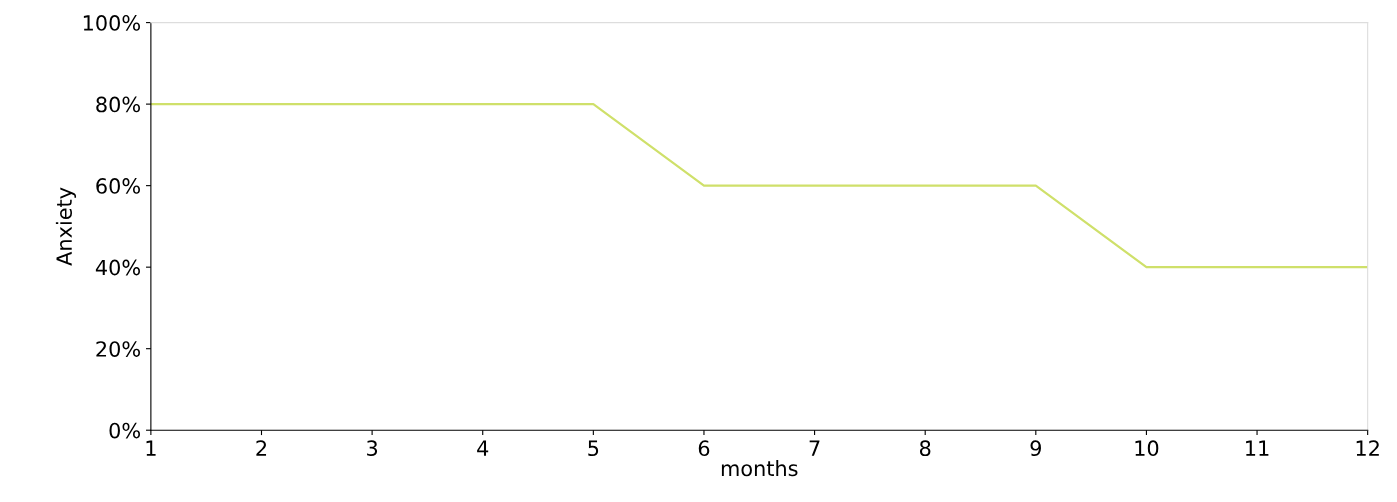 The height and width of the screenshot is (502, 1397). What do you see at coordinates (483, 448) in the screenshot?
I see `x-tick-label: 4` at bounding box center [483, 448].